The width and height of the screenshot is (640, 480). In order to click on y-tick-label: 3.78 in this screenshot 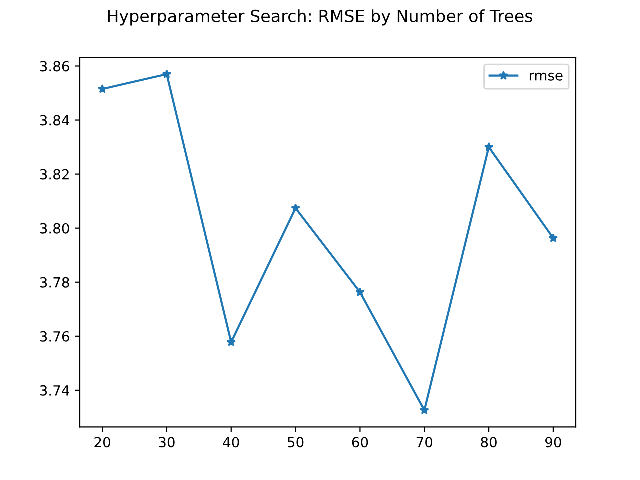, I will do `click(55, 282)`.